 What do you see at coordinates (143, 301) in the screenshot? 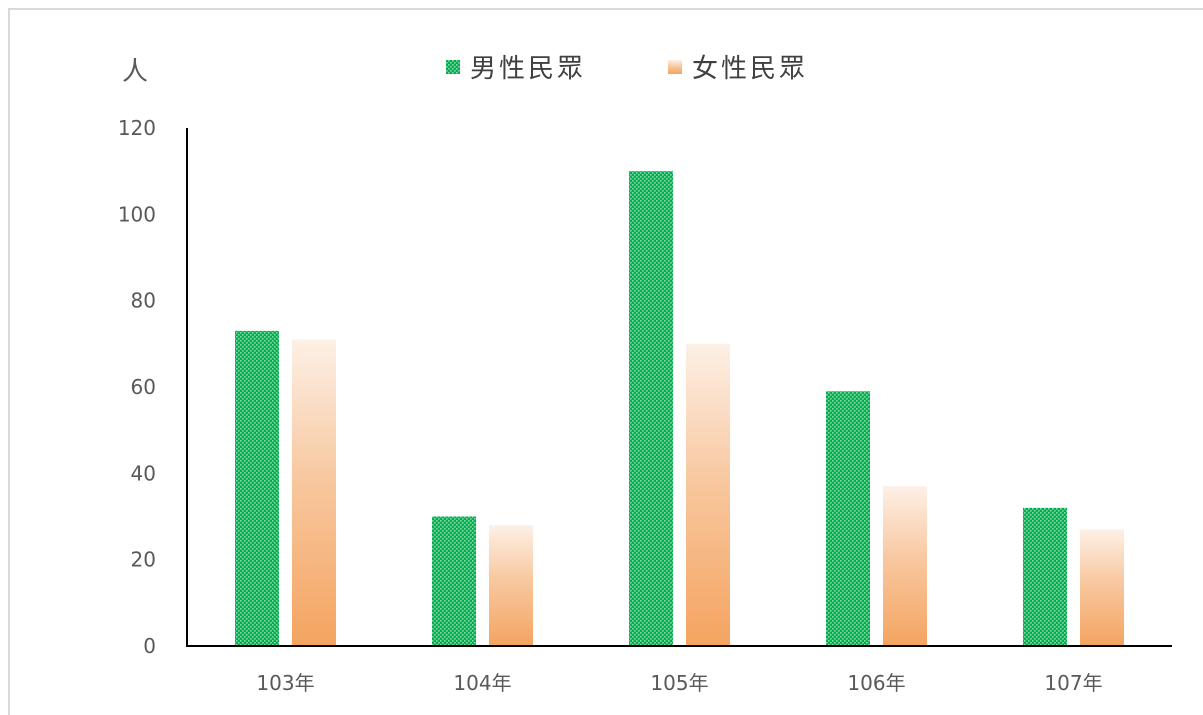
I see `y-tick-label: 80` at bounding box center [143, 301].